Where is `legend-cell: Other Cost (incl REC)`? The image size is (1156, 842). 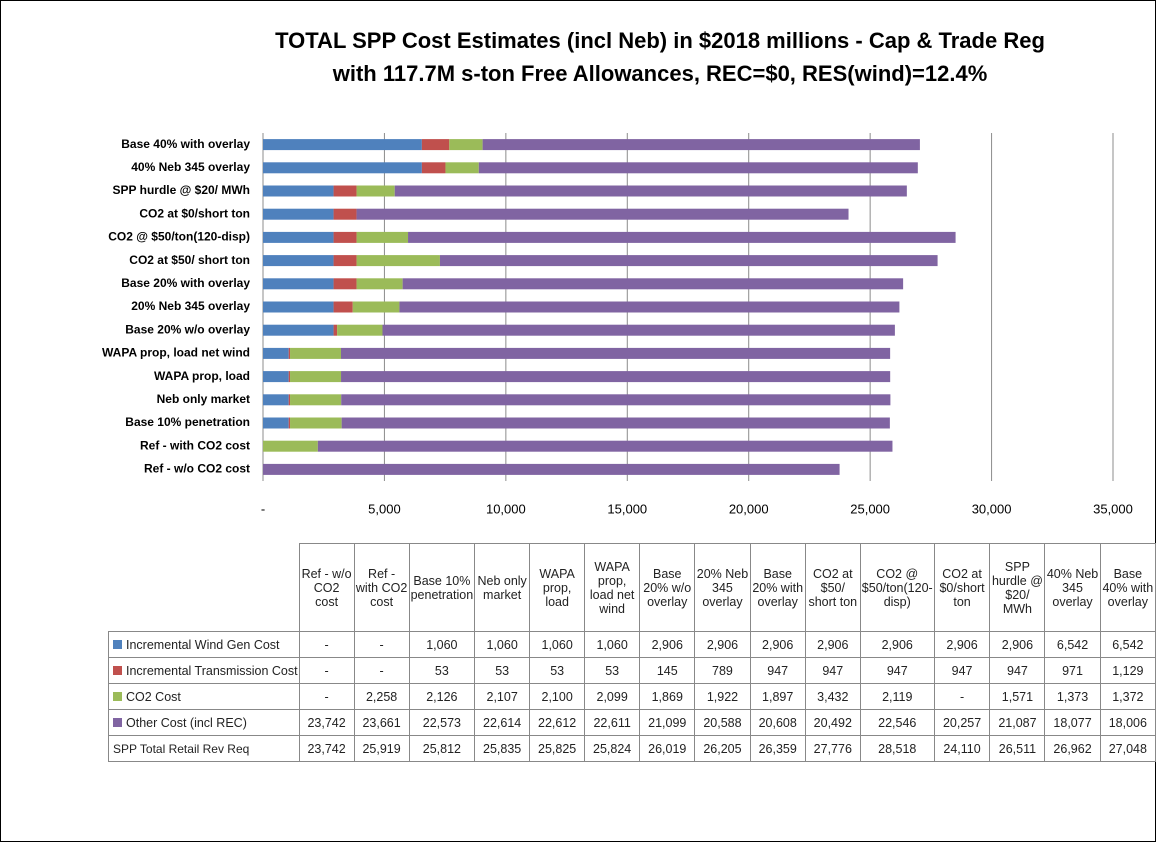 legend-cell: Other Cost (incl REC) is located at coordinates (204, 722).